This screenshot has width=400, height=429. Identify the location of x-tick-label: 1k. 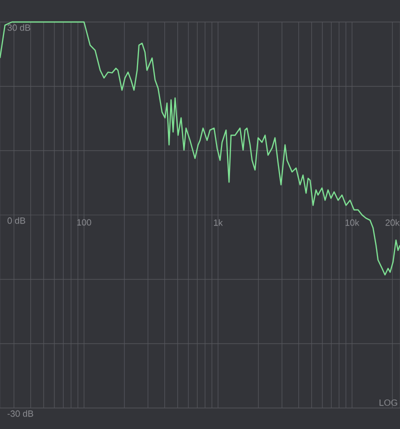
(218, 222).